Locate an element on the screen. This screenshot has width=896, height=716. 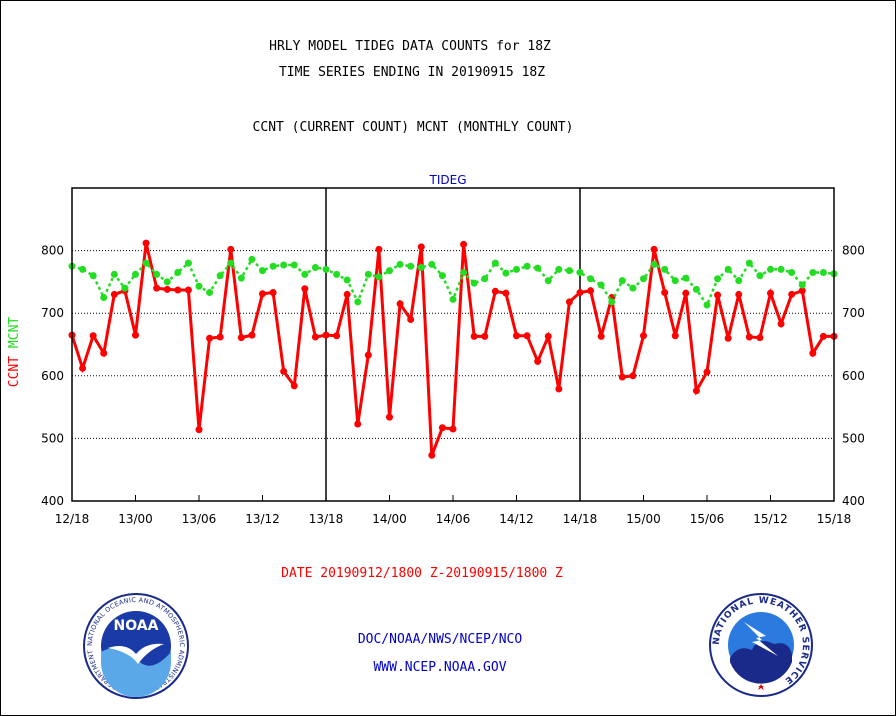
y-tick-label-left: 500 is located at coordinates (52, 438).